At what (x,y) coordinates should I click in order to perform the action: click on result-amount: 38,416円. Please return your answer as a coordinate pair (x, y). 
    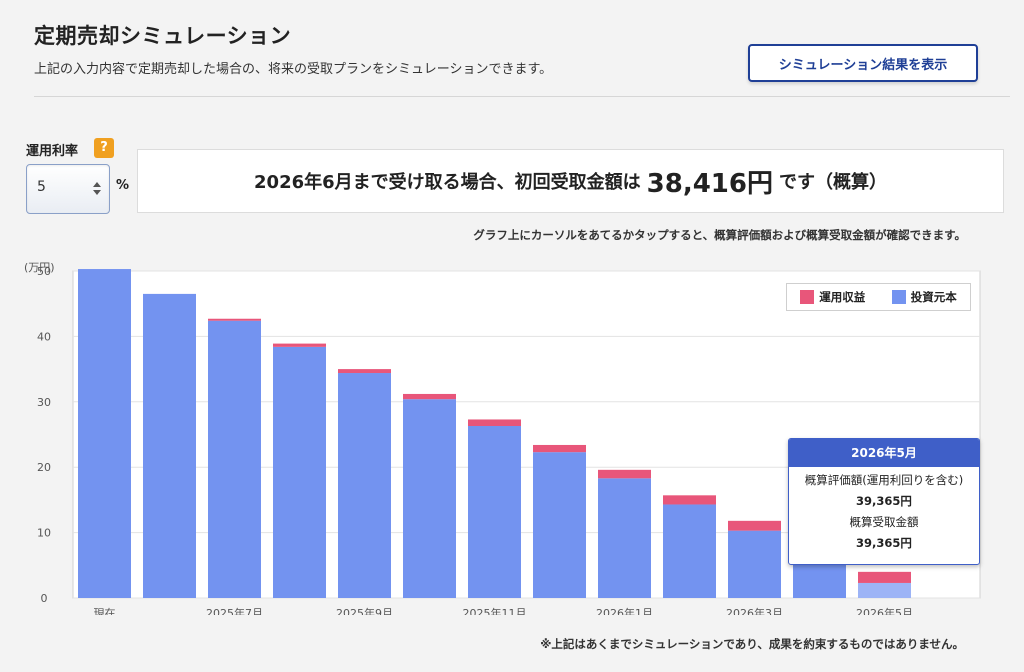
    Looking at the image, I should click on (709, 183).